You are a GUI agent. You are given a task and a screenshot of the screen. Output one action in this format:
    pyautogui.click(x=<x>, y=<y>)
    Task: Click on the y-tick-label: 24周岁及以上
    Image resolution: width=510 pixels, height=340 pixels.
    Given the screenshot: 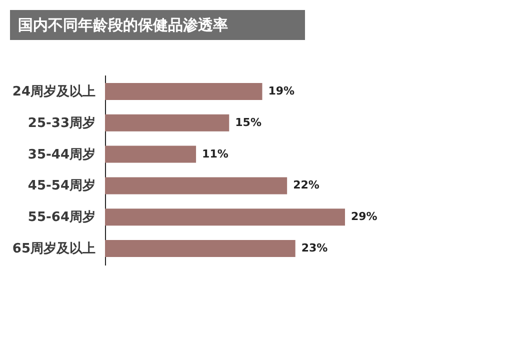 What is the action you would take?
    pyautogui.click(x=54, y=92)
    